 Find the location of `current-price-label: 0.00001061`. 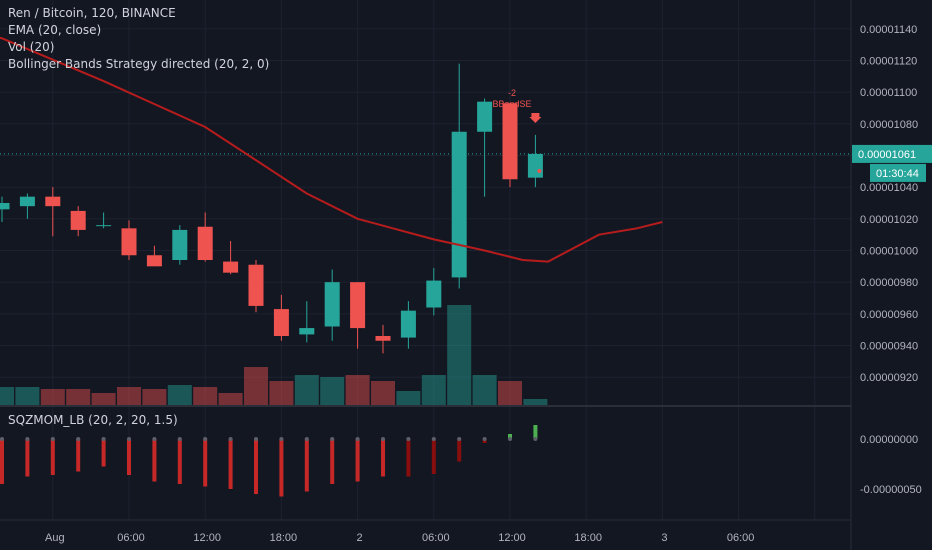

current-price-label: 0.00001061 is located at coordinates (887, 155).